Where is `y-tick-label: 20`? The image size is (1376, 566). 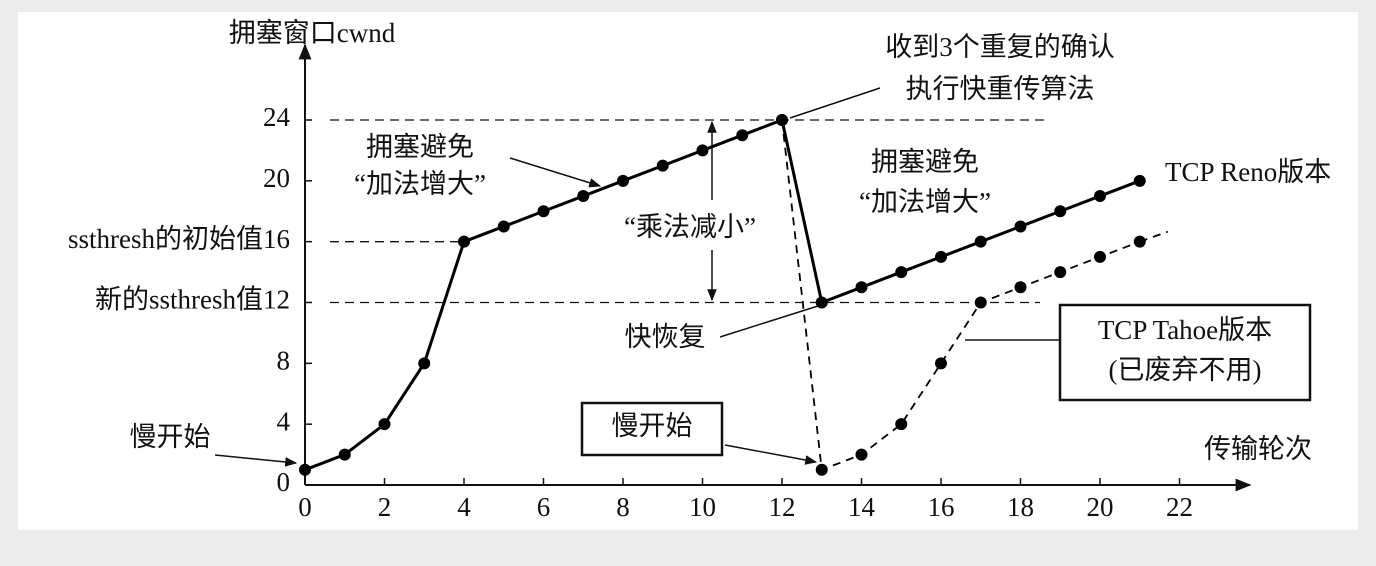
y-tick-label: 20 is located at coordinates (276, 178).